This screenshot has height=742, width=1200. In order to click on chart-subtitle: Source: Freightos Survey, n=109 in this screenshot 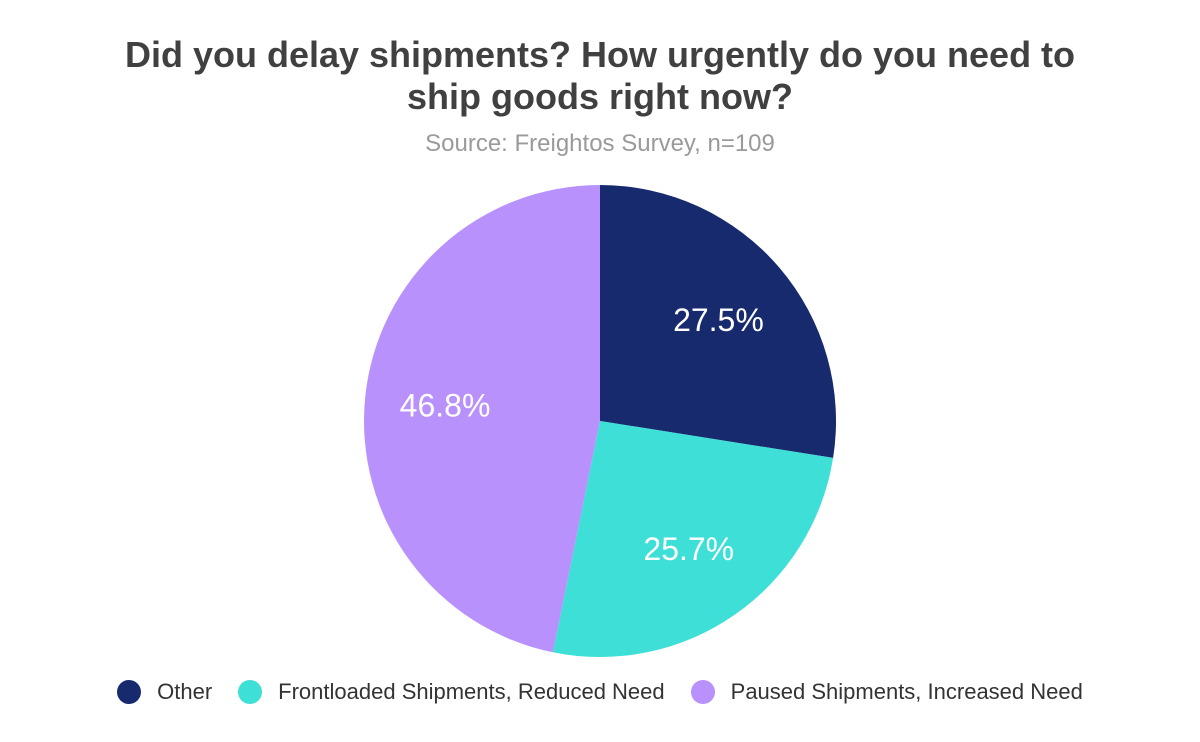, I will do `click(600, 143)`.